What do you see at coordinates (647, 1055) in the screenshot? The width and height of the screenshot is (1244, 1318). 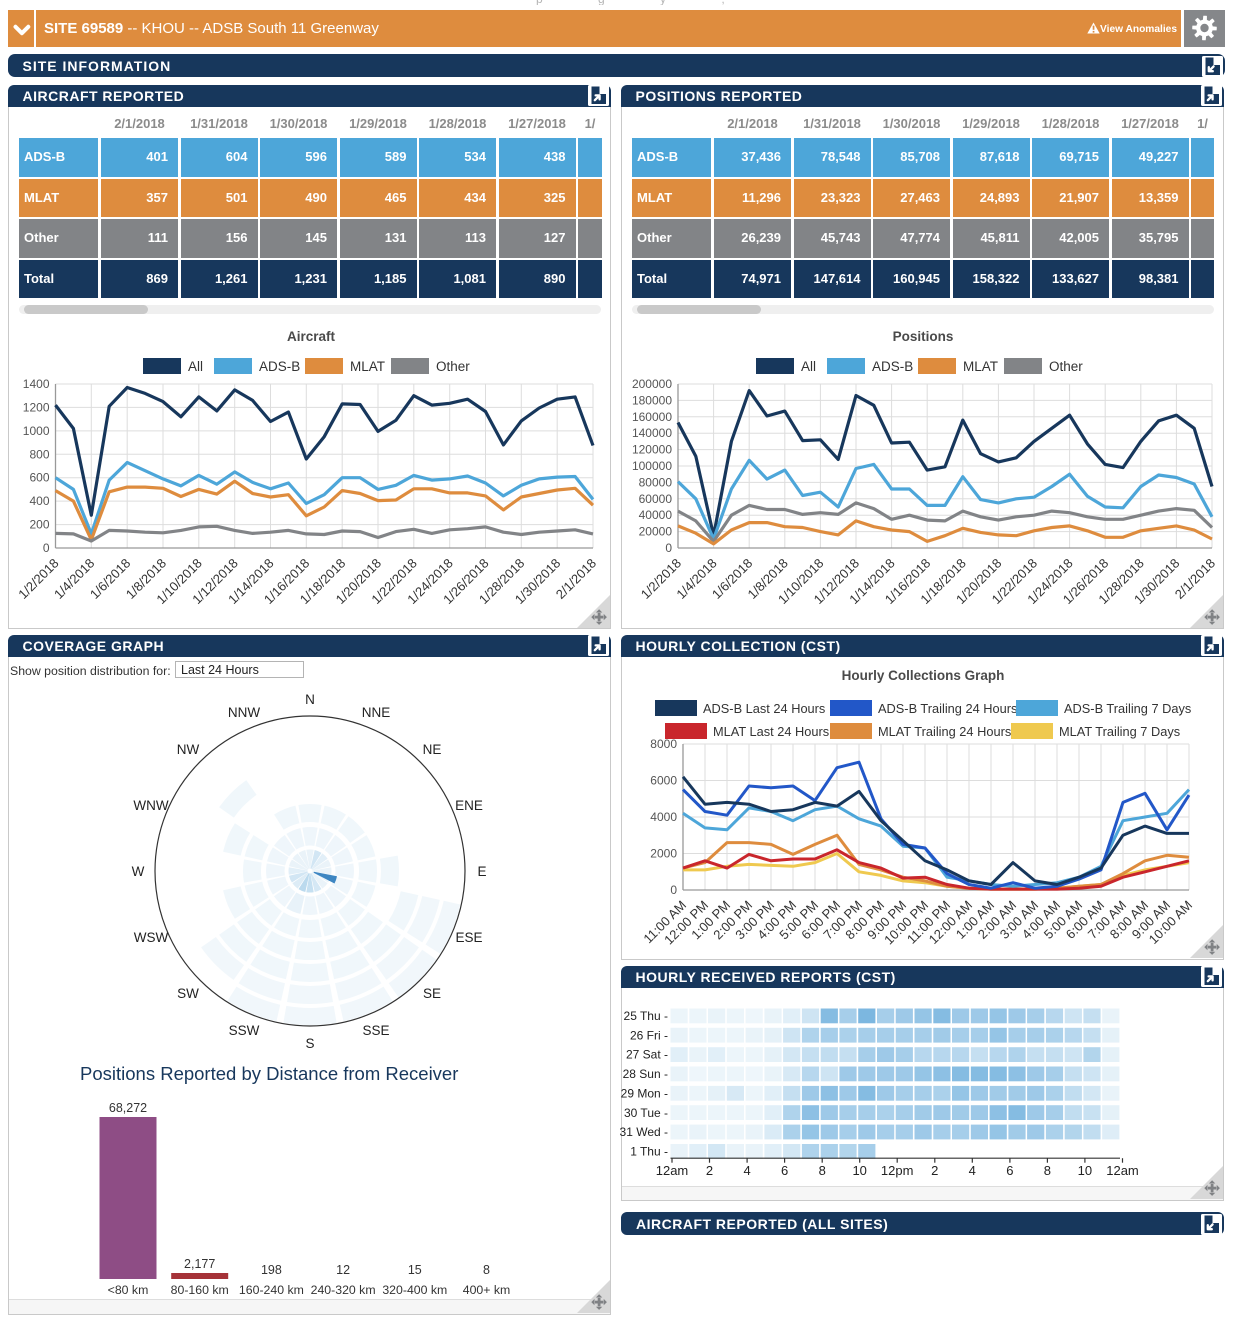 I see `svg-text: 27 Sat -` at bounding box center [647, 1055].